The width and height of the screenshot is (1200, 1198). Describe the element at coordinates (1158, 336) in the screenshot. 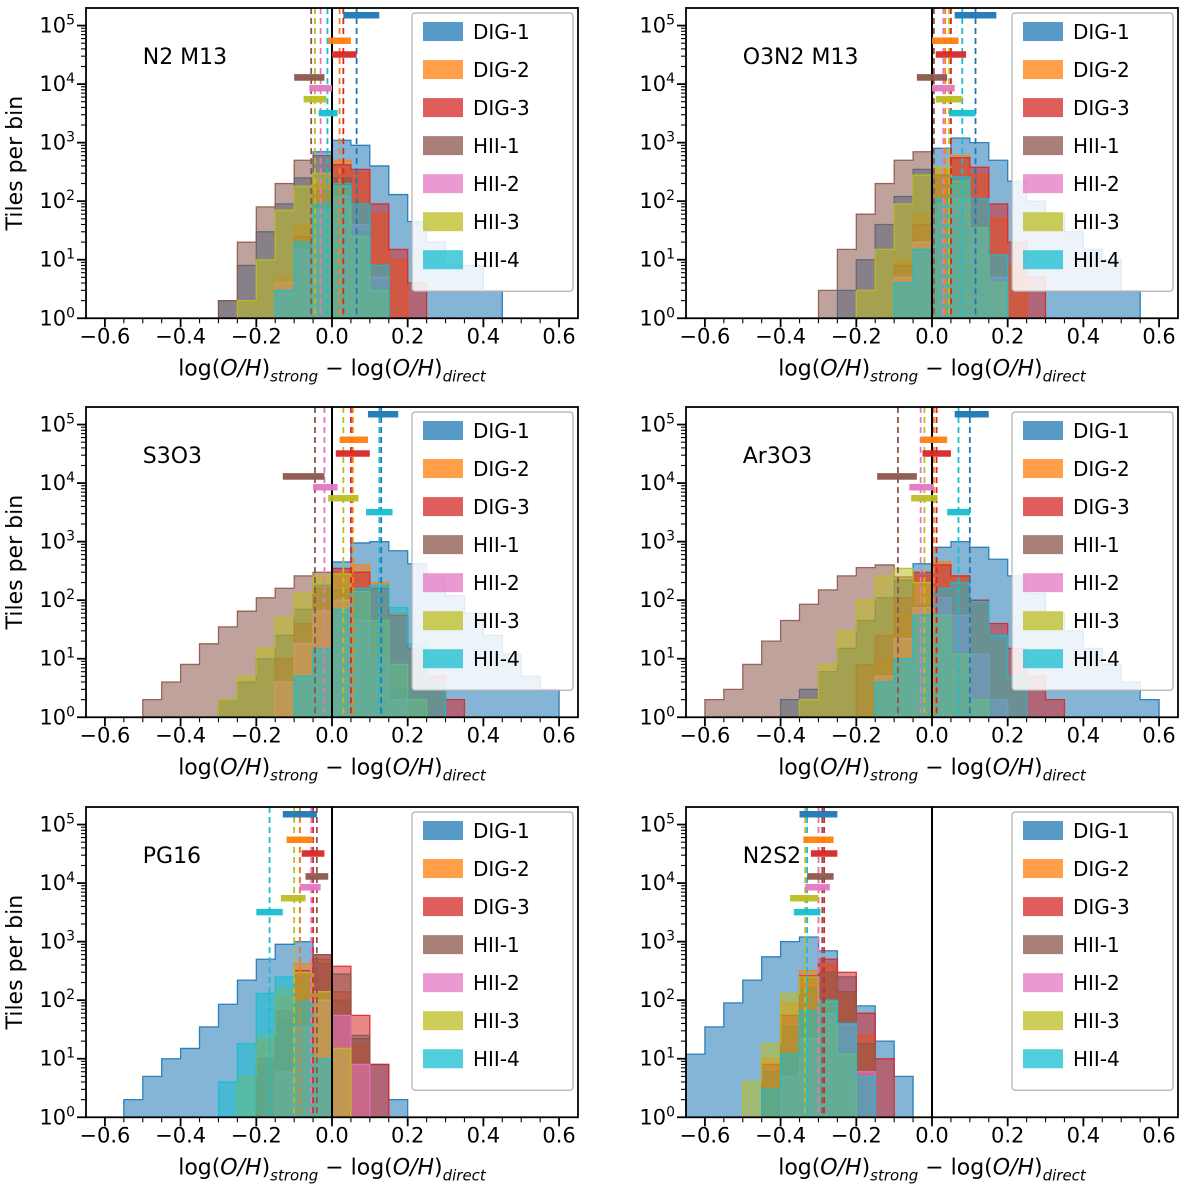

I see `x-tick-label: 0.6` at that location.